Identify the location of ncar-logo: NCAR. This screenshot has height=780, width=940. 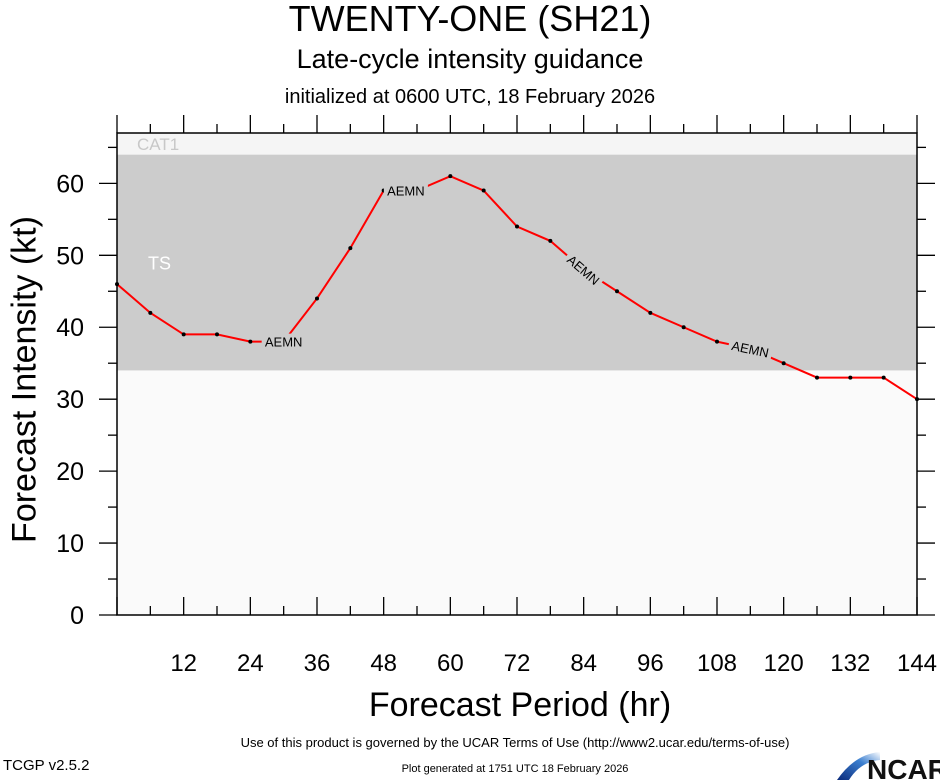
(888, 766).